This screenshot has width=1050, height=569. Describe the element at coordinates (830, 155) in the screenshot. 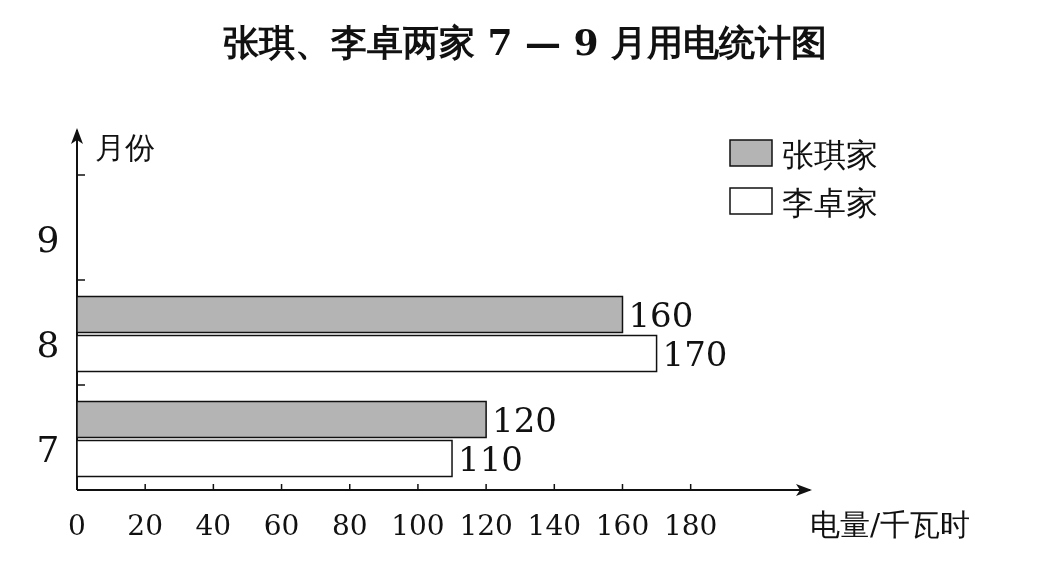

I see `legend-label: 张琪家` at that location.